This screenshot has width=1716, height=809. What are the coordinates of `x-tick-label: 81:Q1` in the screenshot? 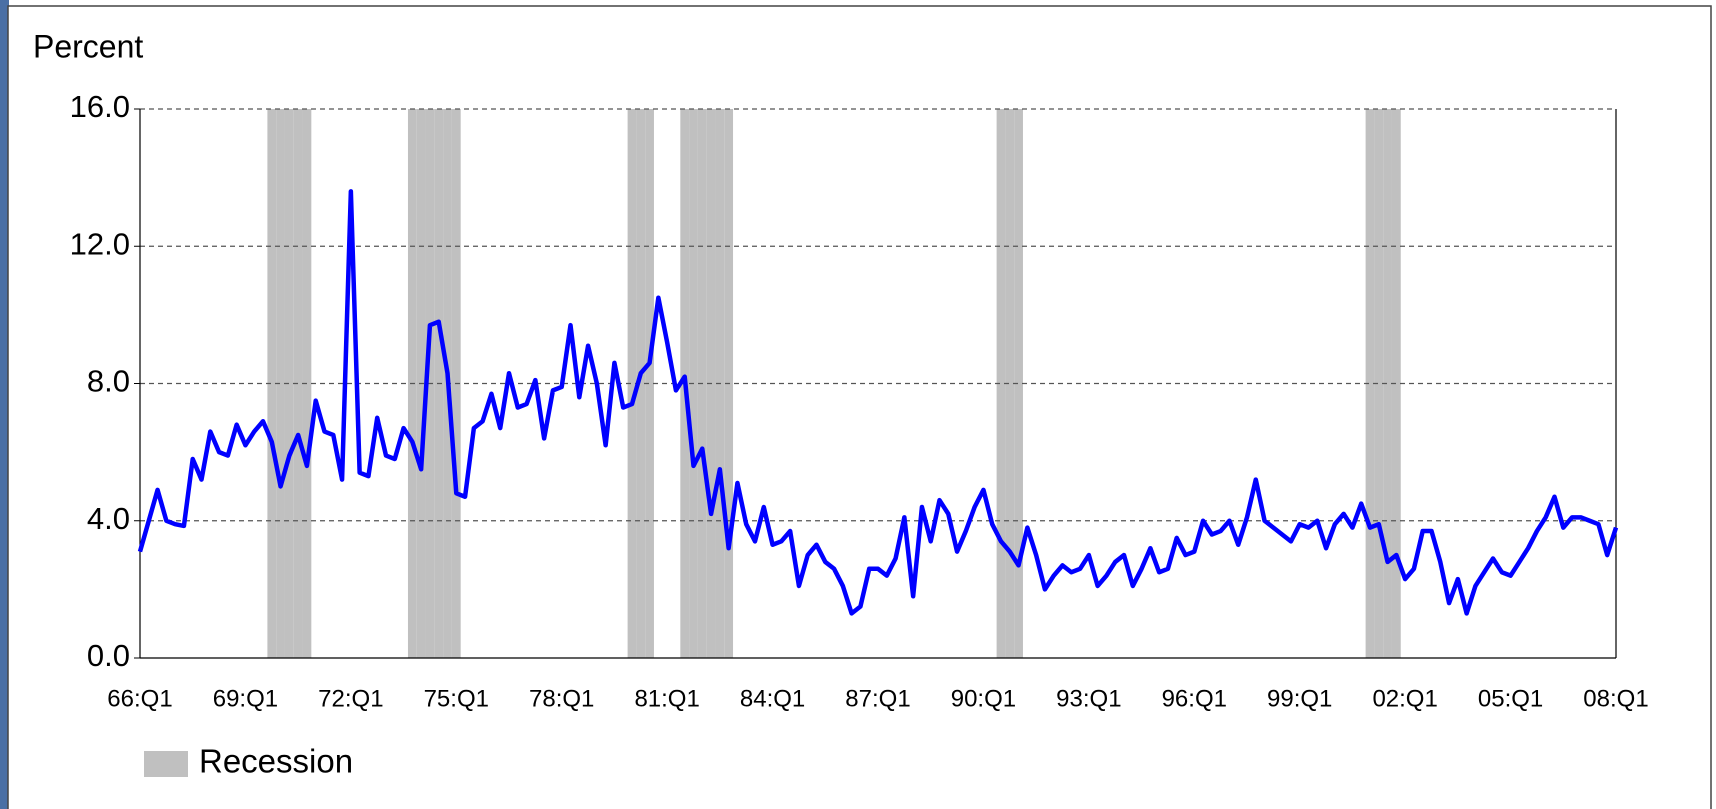 It's located at (666, 698).